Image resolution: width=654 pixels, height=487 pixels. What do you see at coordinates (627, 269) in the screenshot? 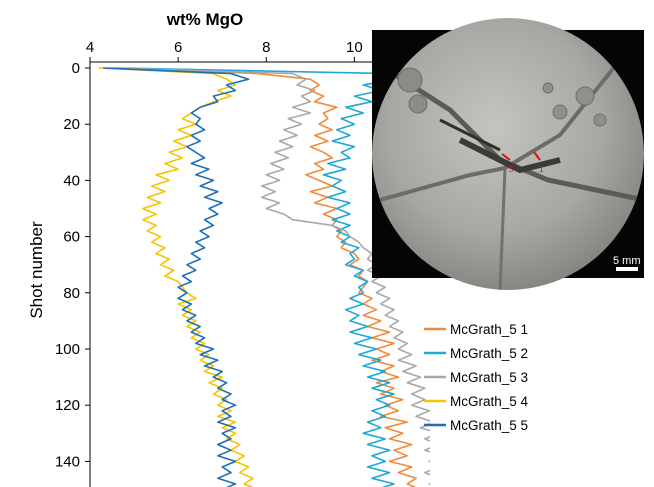
I see `scale-bar` at bounding box center [627, 269].